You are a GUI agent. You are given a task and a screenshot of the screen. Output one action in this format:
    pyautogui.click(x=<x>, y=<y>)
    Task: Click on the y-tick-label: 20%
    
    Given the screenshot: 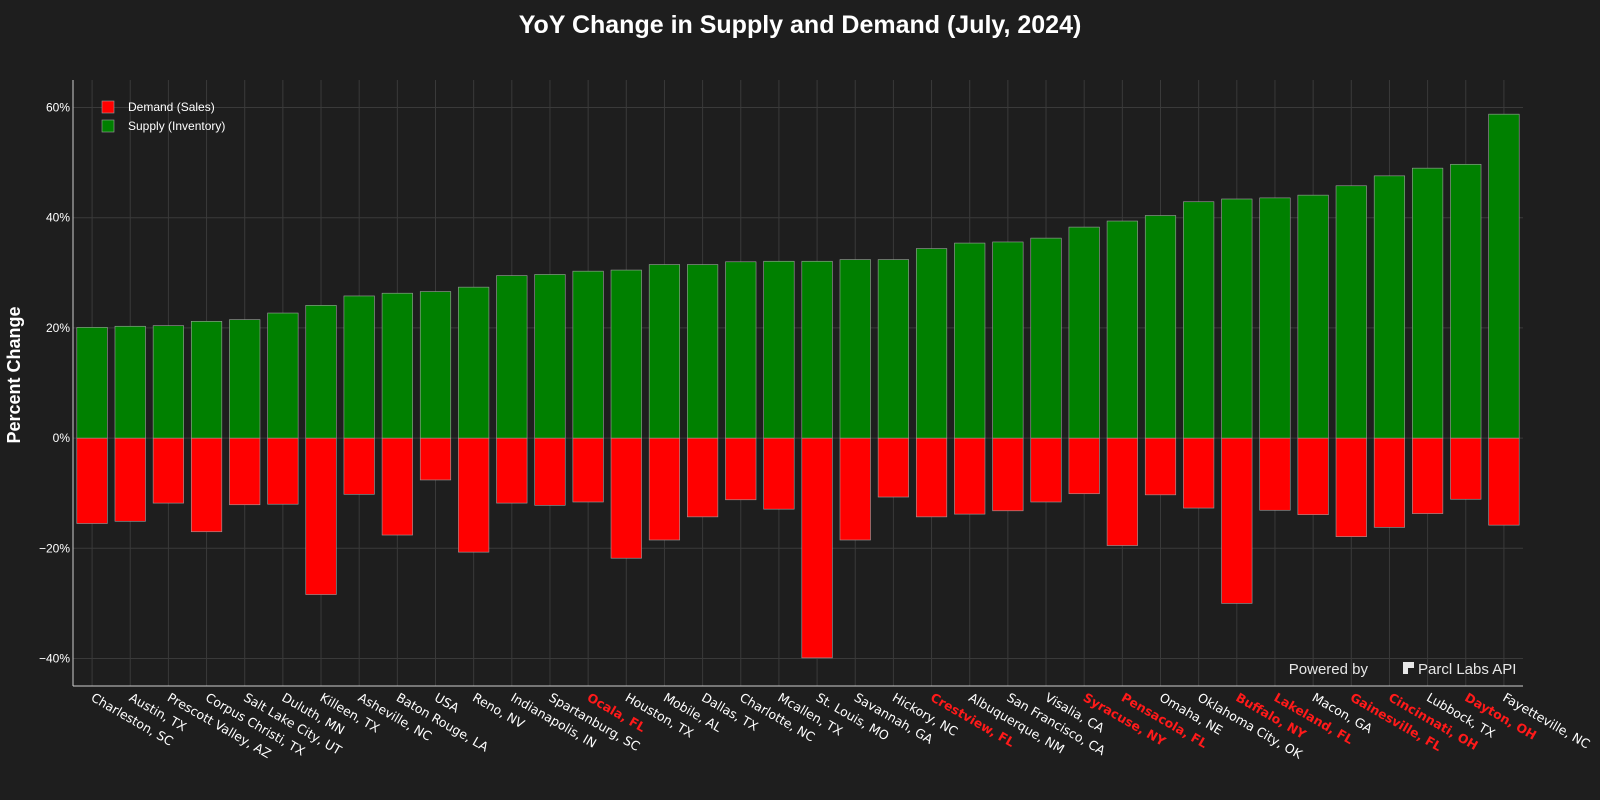 What is the action you would take?
    pyautogui.click(x=58, y=328)
    